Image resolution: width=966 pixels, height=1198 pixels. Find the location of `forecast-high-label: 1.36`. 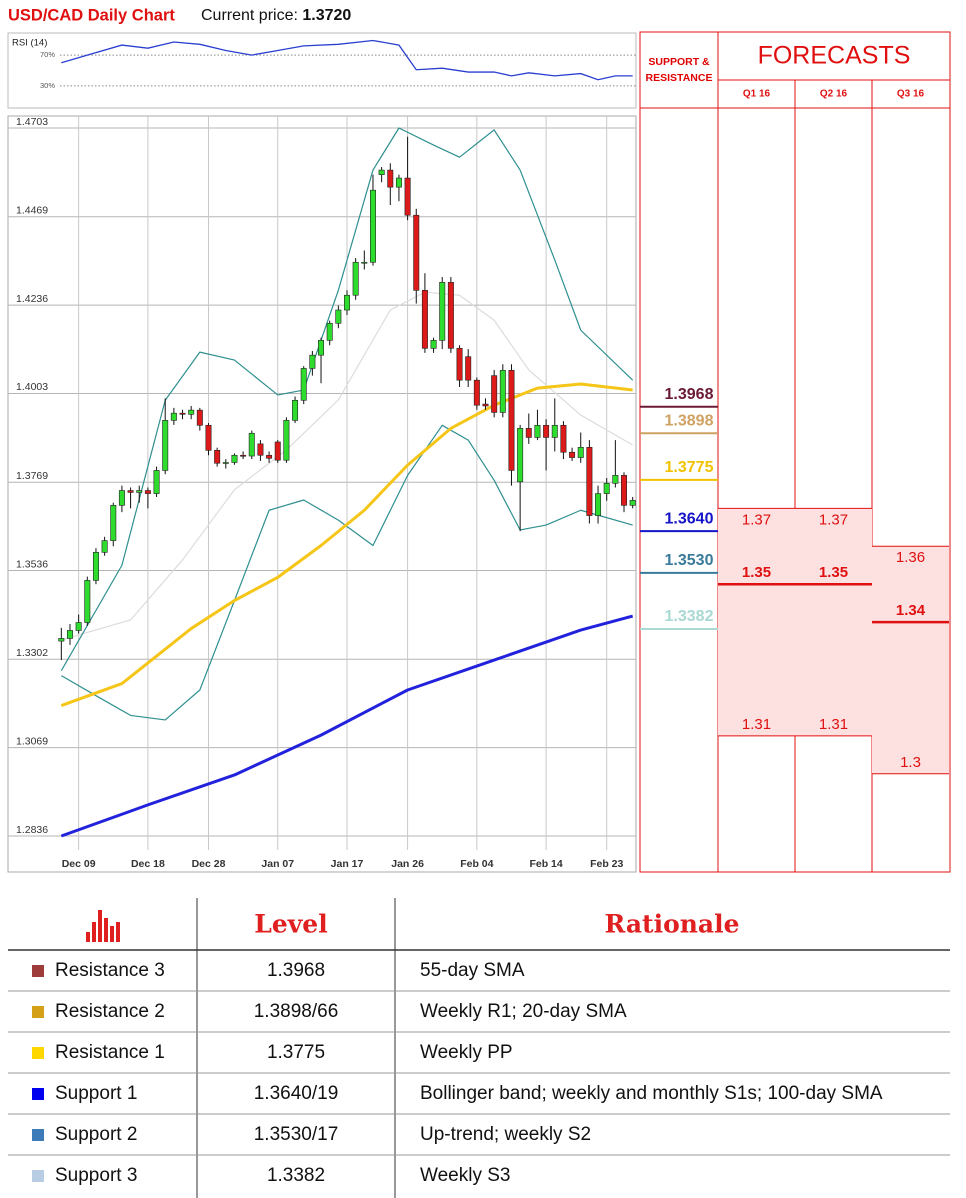

forecast-high-label: 1.36 is located at coordinates (910, 557).